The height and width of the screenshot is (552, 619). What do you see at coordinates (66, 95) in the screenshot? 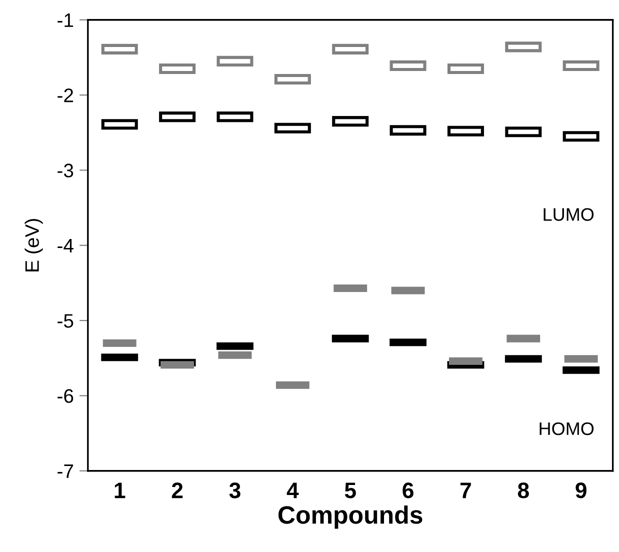
I see `y-tick-label: -2` at bounding box center [66, 95].